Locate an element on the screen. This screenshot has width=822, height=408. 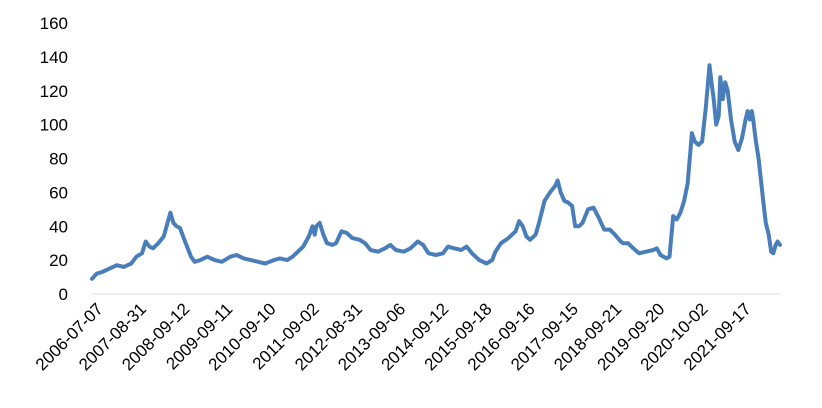
y-axis-tick-labels: 0 20 40 60 80 100 120 140 160 is located at coordinates (54, 159).